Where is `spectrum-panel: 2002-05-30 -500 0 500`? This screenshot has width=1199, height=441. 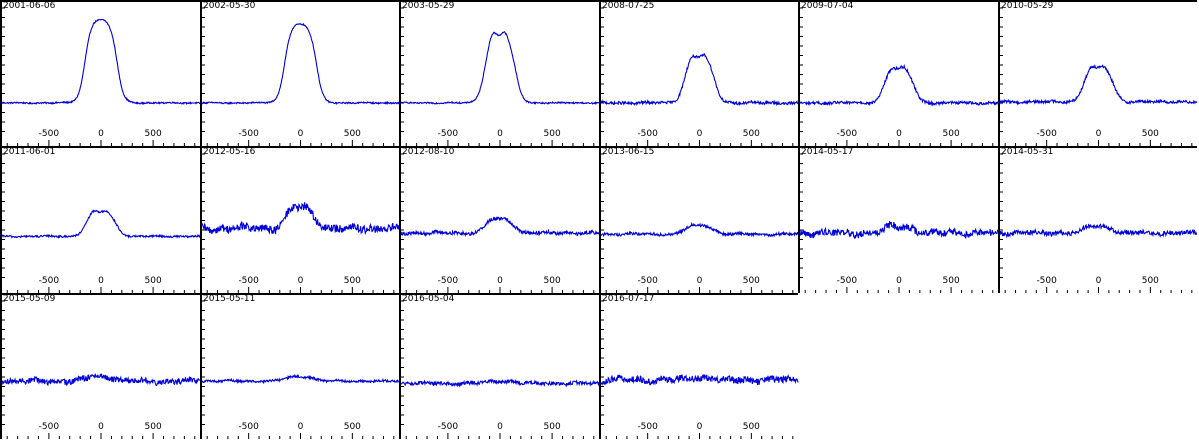
spectrum-panel: 2002-05-30 -500 0 500 is located at coordinates (300, 73).